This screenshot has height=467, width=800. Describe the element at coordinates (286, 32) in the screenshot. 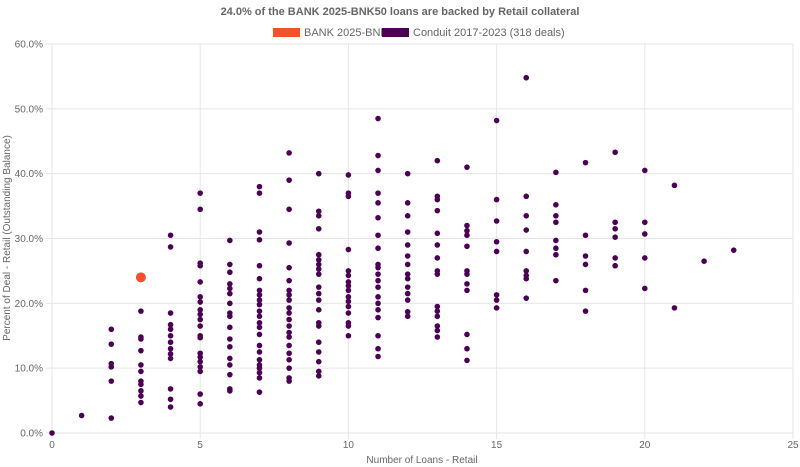

I see `legend-swatch-bank` at that location.